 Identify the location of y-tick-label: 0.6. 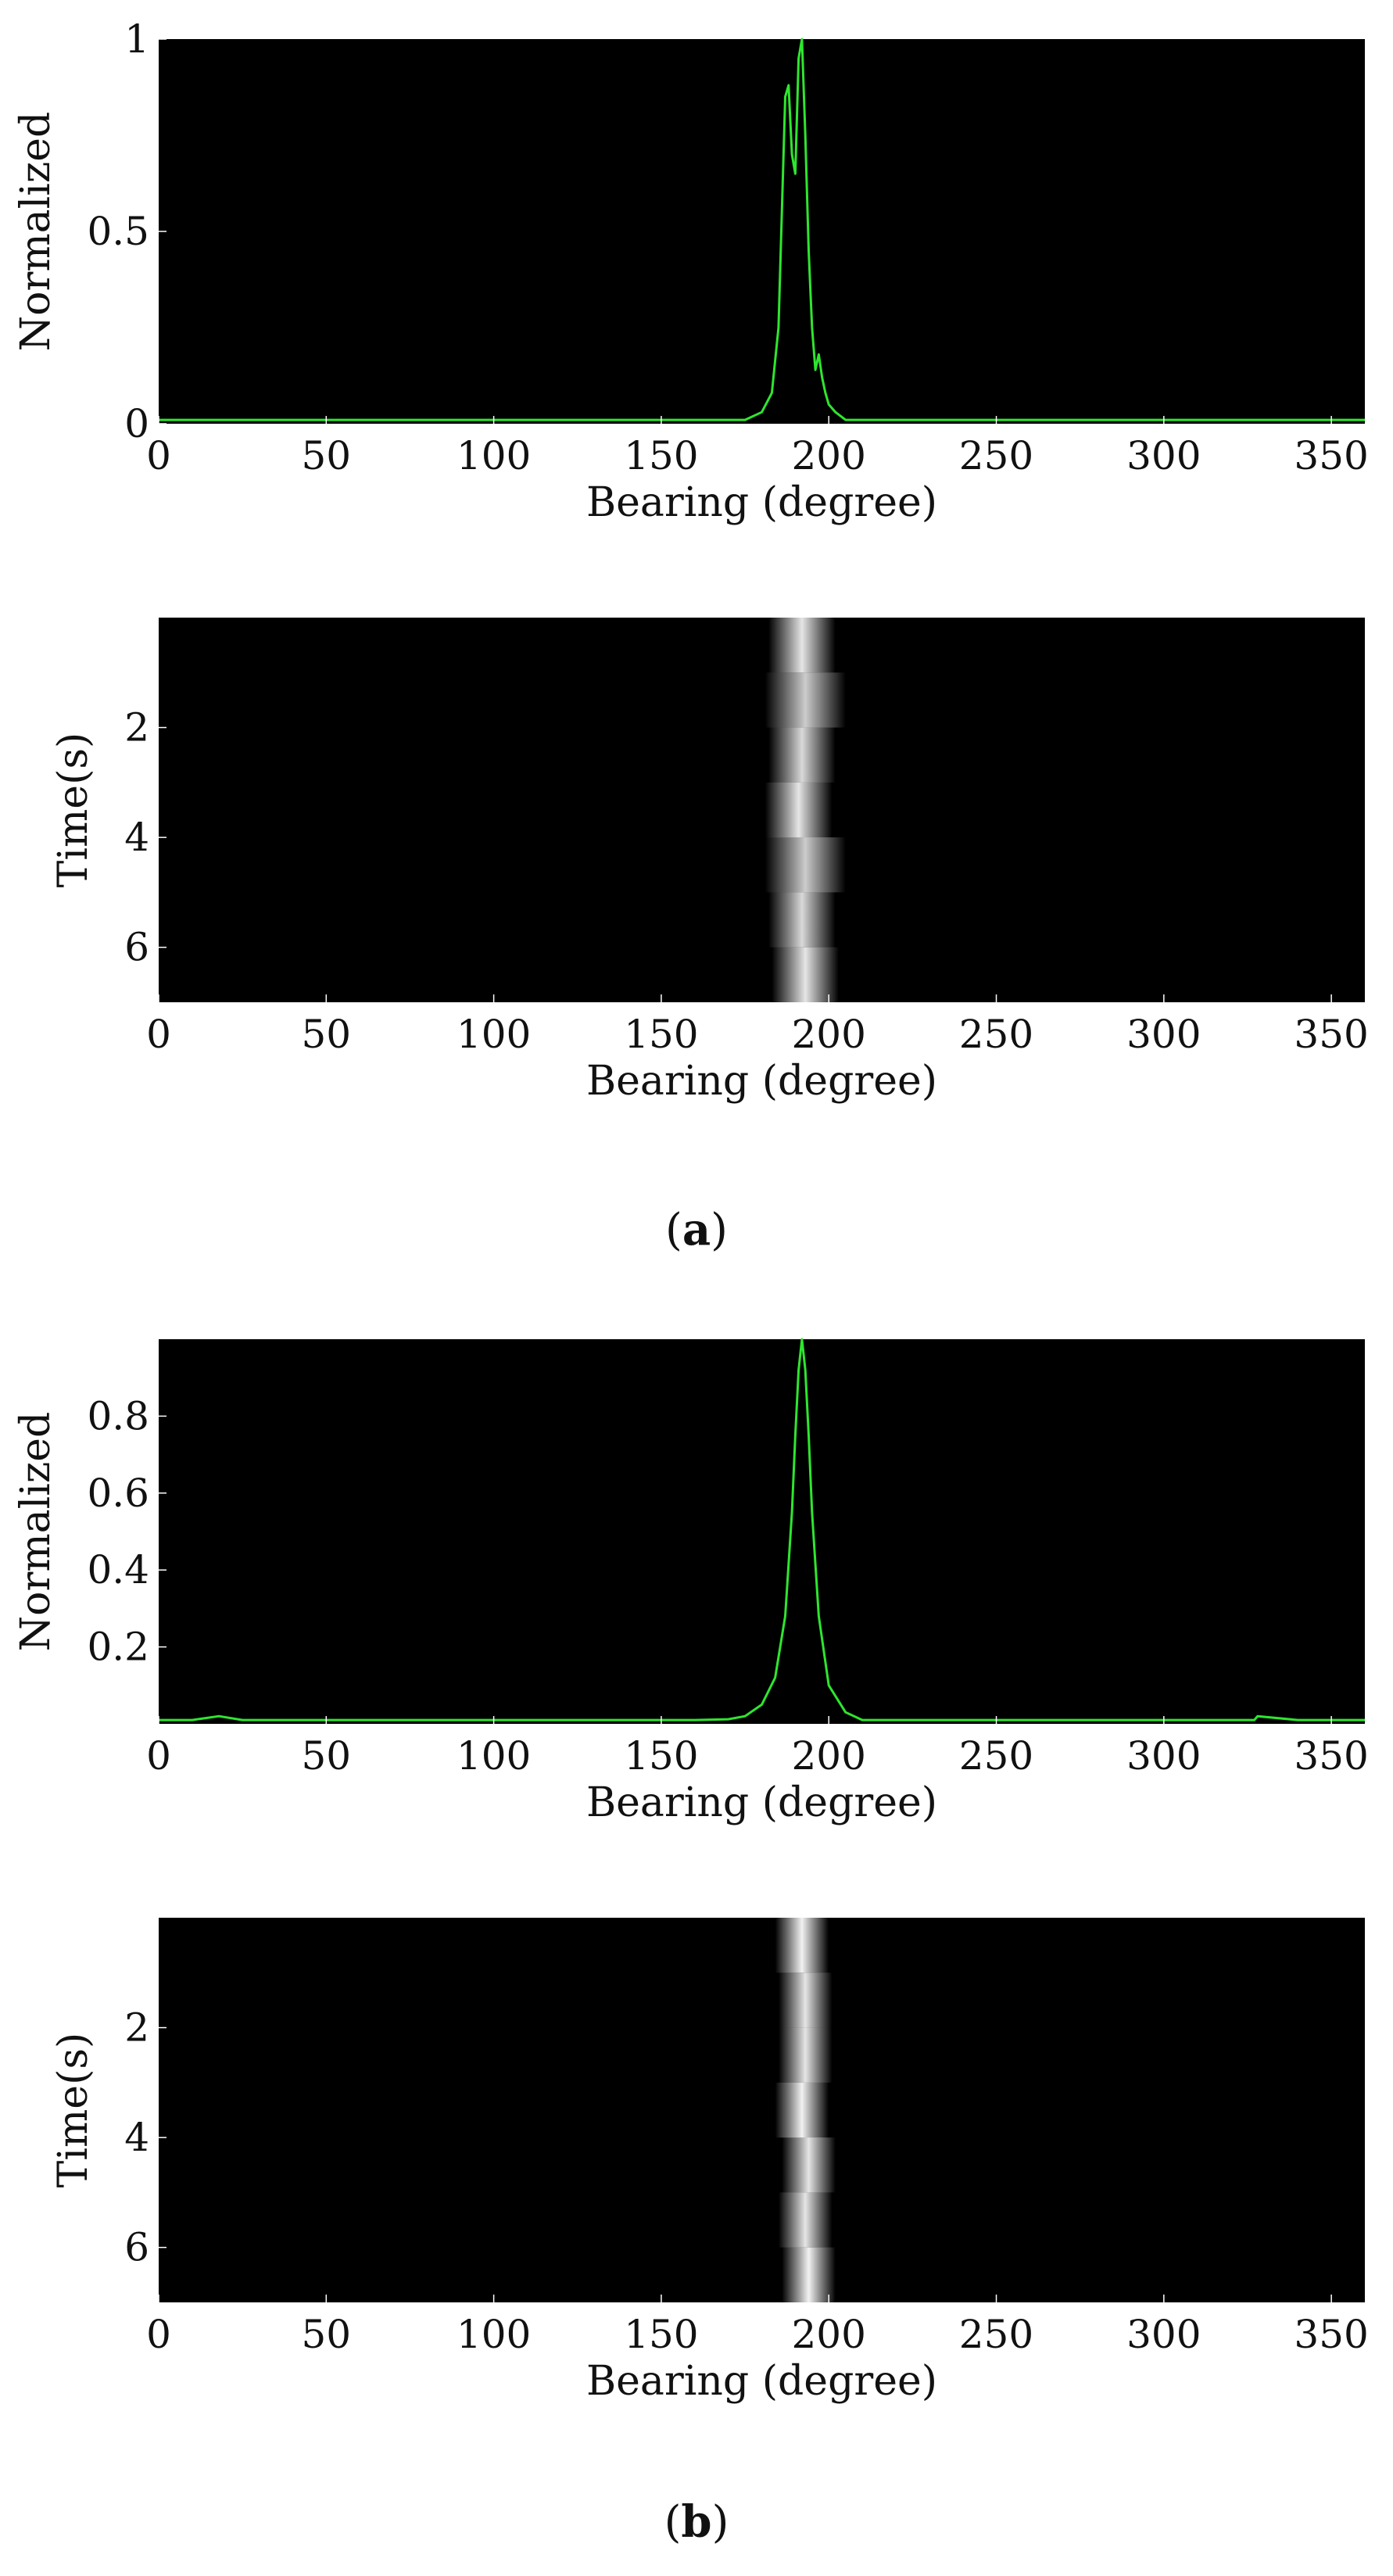
(118, 1493).